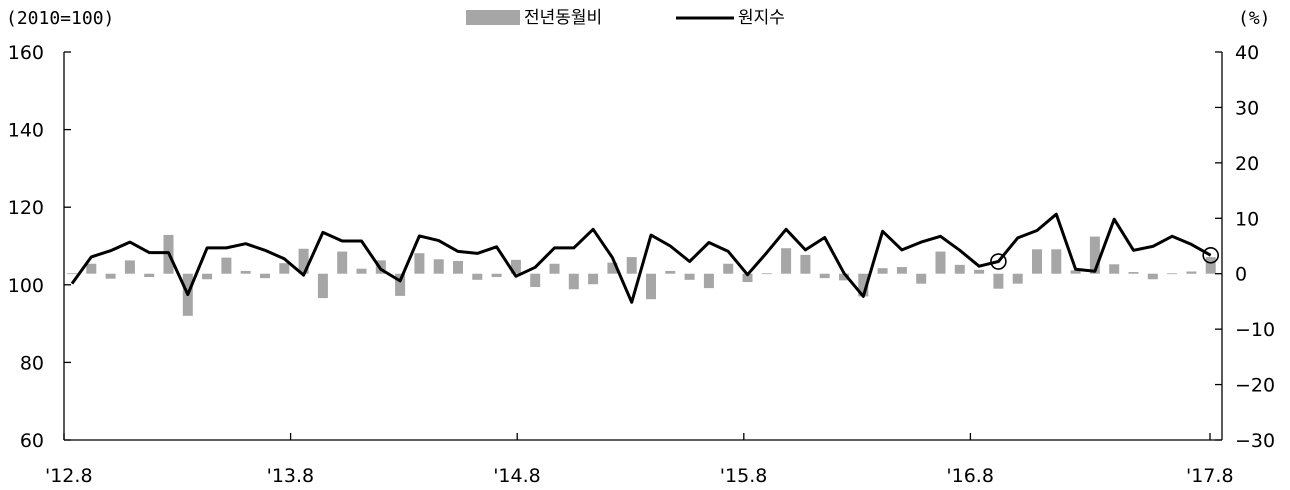 Image resolution: width=1290 pixels, height=490 pixels. What do you see at coordinates (1255, 386) in the screenshot?
I see `right-tick-label: −20` at bounding box center [1255, 386].